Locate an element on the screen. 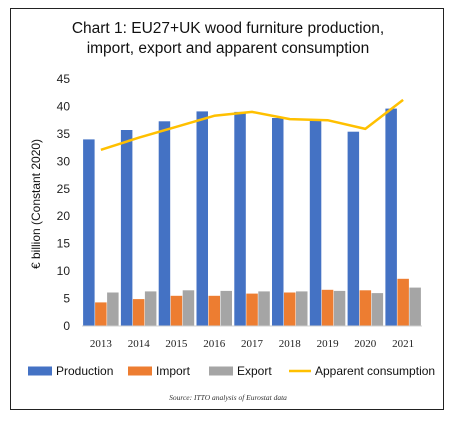  y-tick-label: 5 is located at coordinates (66, 299).